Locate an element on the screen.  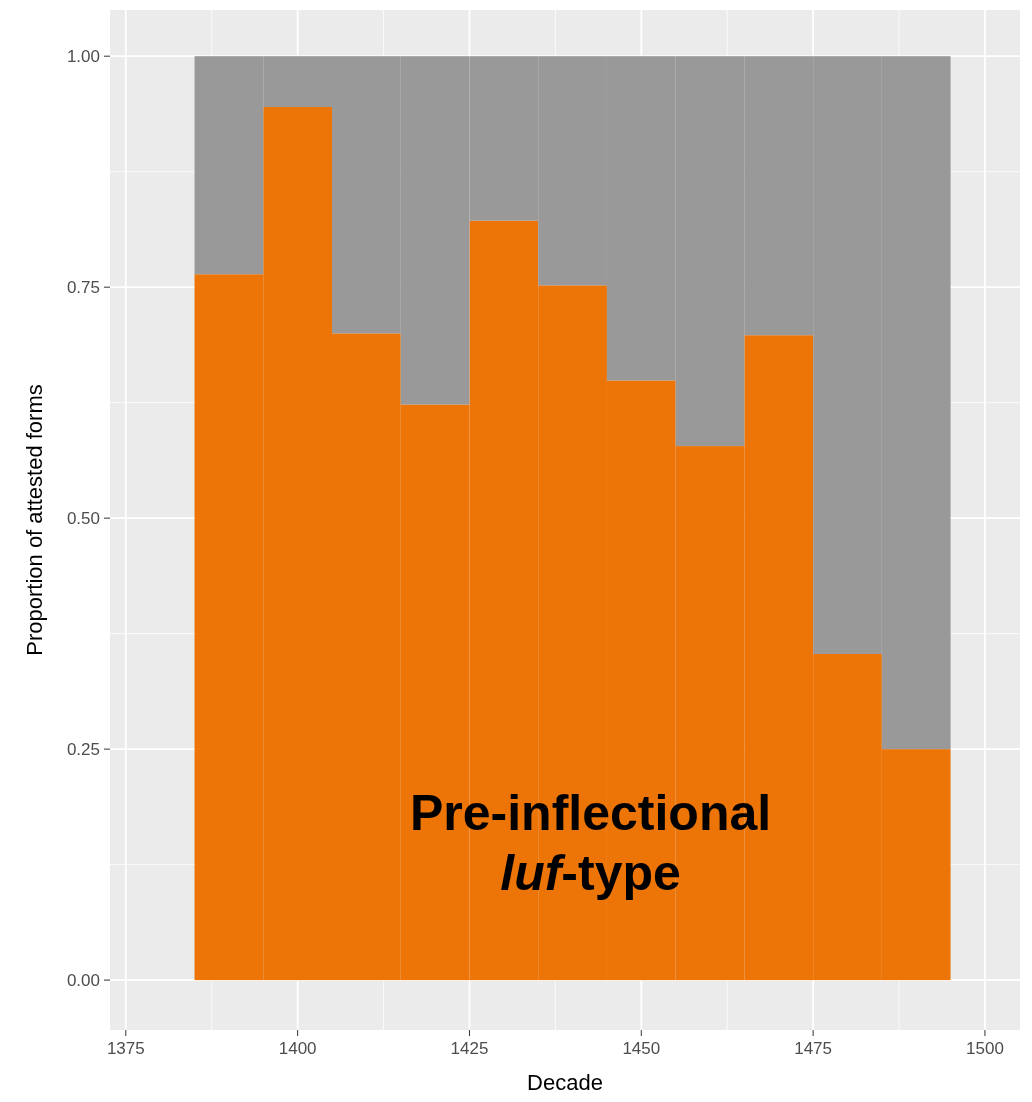
x-tick-label: 1500 is located at coordinates (985, 1048).